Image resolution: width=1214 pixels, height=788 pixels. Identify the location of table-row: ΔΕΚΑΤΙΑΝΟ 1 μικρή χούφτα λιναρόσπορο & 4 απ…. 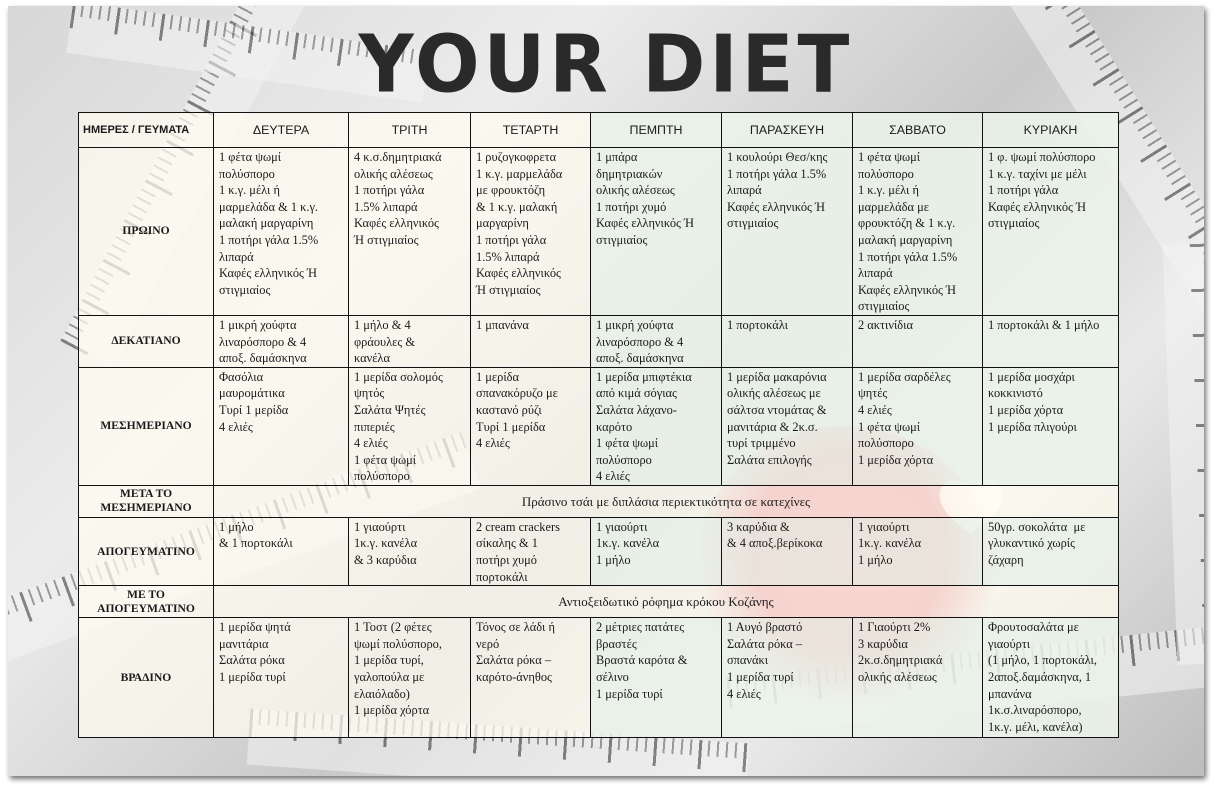
(598, 341).